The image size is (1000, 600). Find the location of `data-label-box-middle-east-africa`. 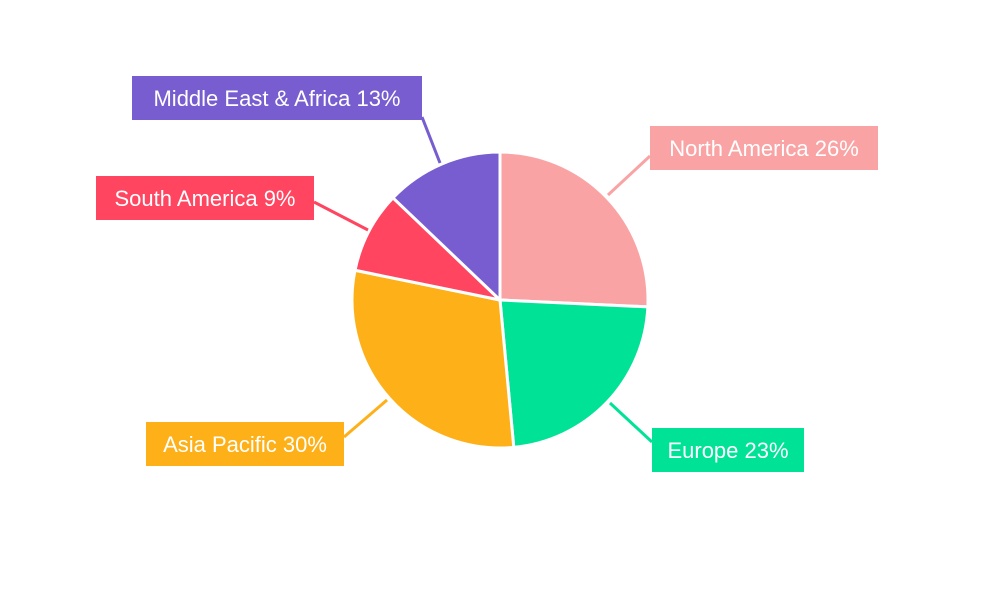

data-label-box-middle-east-africa is located at coordinates (277, 98).